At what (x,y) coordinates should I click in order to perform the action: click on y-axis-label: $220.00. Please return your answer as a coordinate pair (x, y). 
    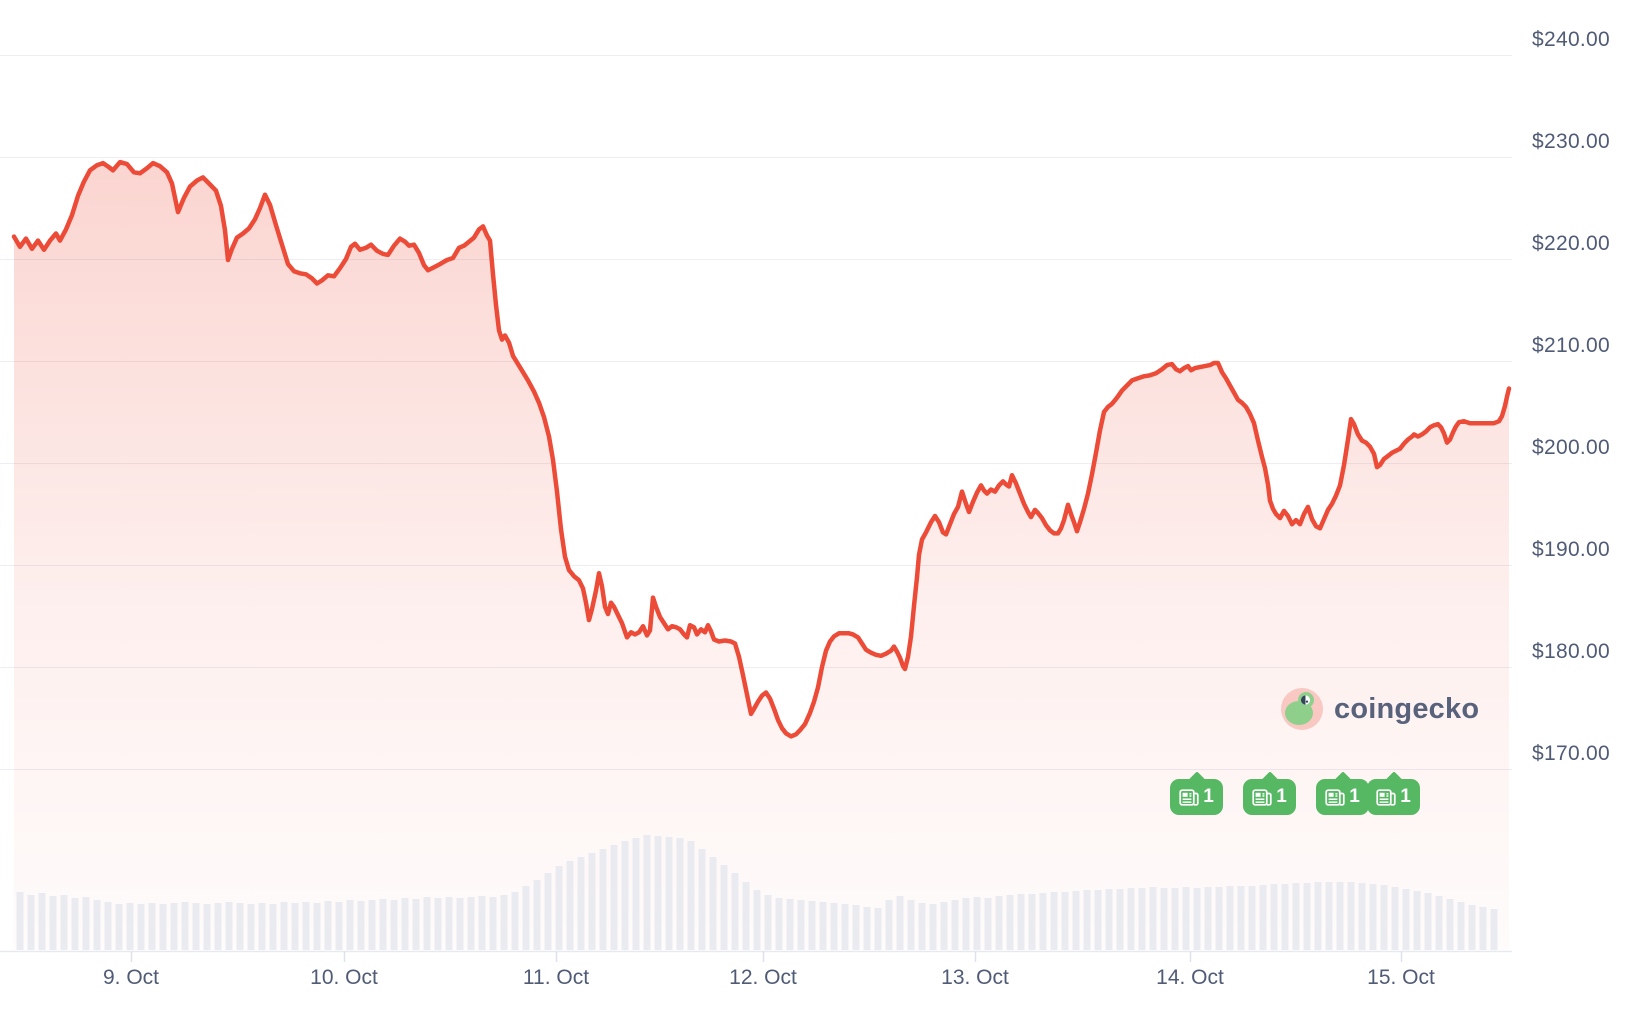
    Looking at the image, I should click on (1571, 243).